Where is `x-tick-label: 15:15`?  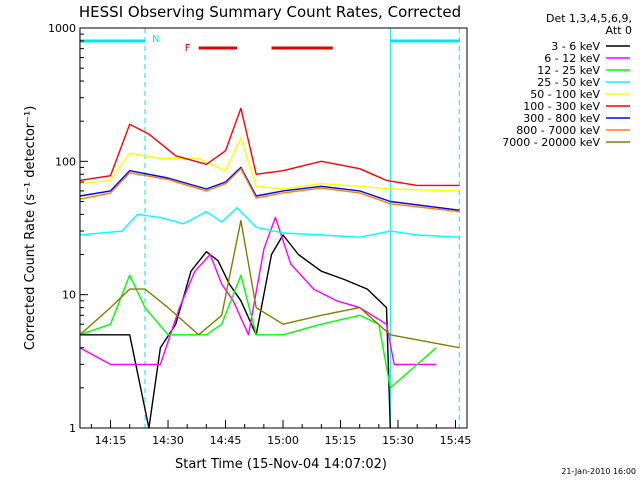
x-tick-label: 15:15 is located at coordinates (341, 440).